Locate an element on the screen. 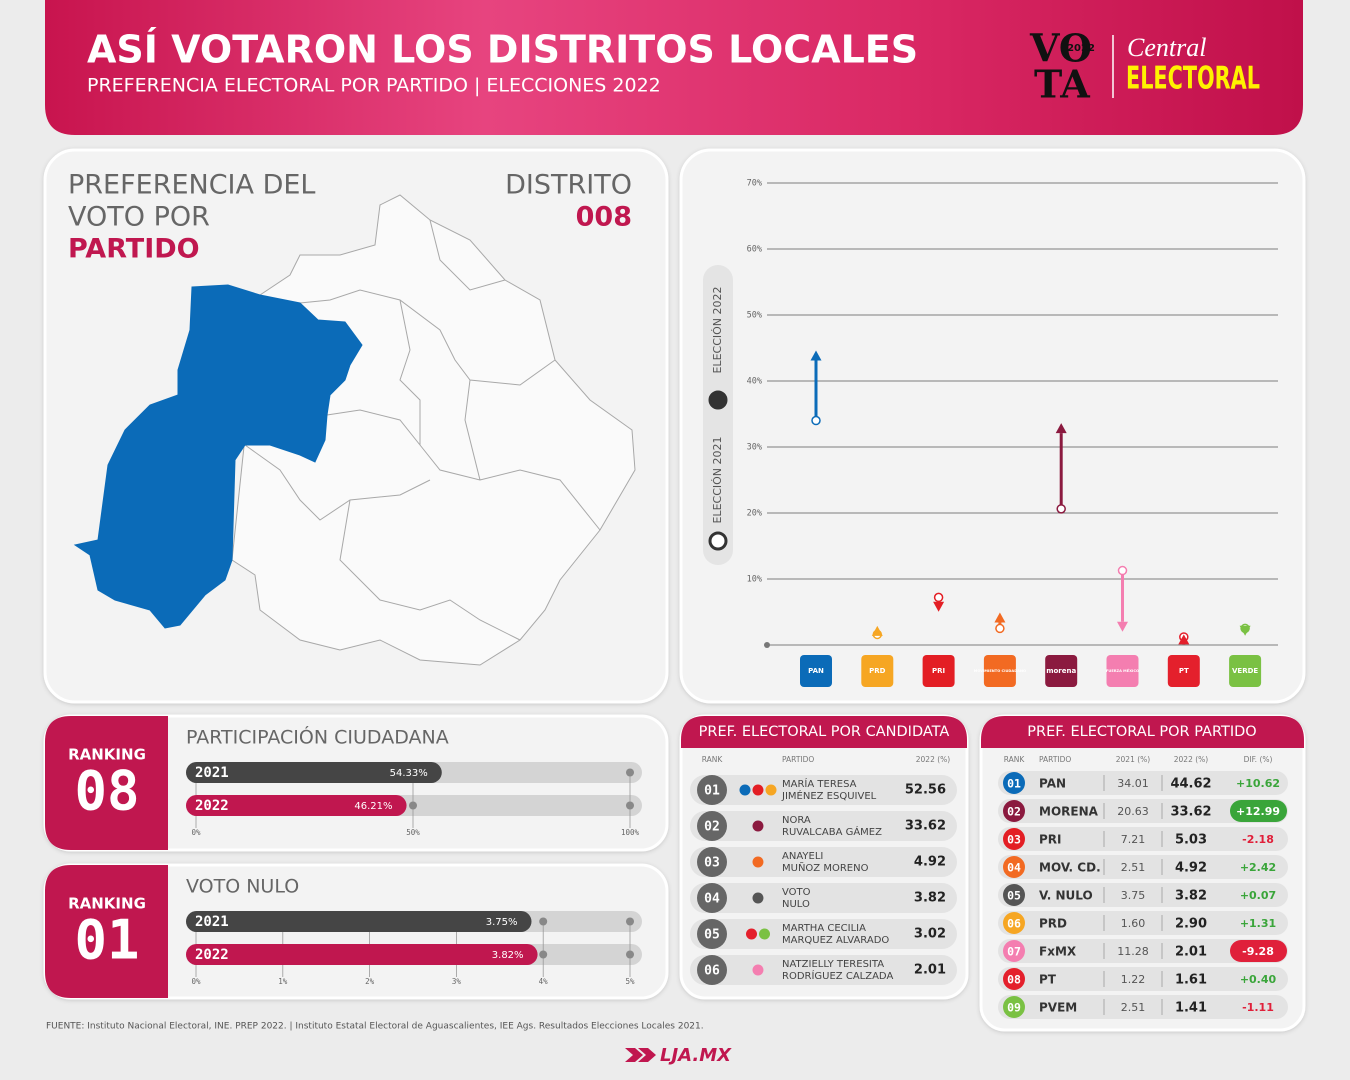 The height and width of the screenshot is (1080, 1350). logo-central: Central is located at coordinates (1166, 47).